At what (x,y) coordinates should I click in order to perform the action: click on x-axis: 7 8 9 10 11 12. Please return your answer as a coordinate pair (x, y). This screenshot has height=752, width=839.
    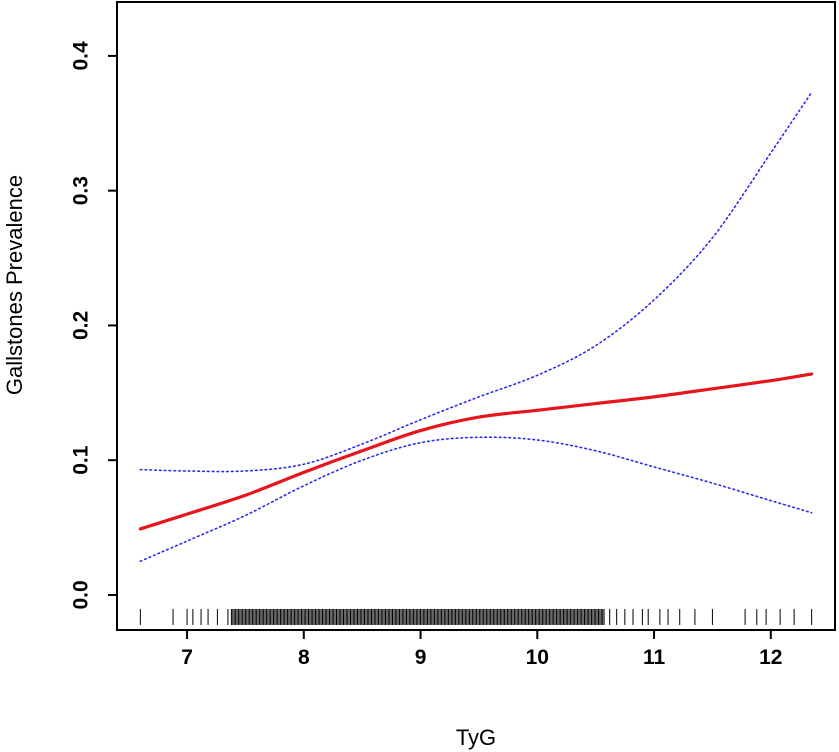
    Looking at the image, I should click on (481, 649).